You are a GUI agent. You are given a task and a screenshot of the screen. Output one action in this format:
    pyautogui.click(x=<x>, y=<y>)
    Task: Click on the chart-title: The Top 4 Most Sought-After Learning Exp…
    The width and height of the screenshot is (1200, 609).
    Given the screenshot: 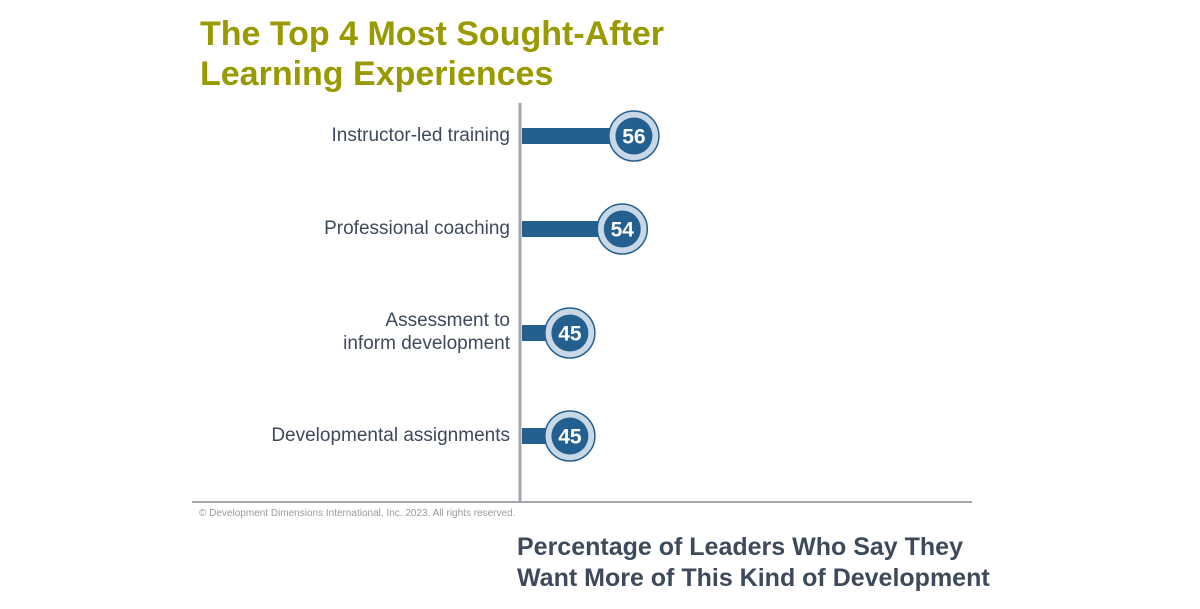 What is the action you would take?
    pyautogui.click(x=432, y=54)
    